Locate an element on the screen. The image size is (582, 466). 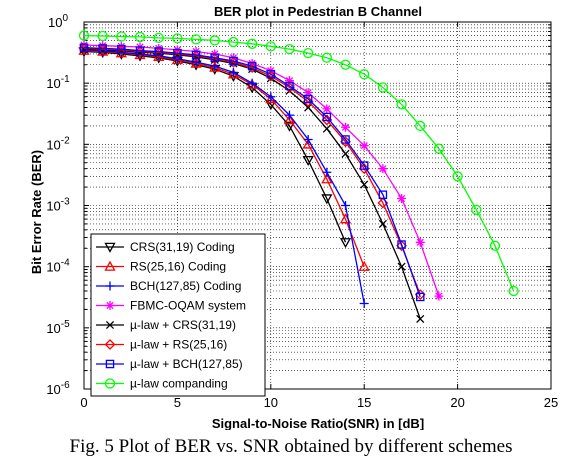
x-axis-label: Signal-to-Noise Ratio(SNR) in [dB] is located at coordinates (318, 423).